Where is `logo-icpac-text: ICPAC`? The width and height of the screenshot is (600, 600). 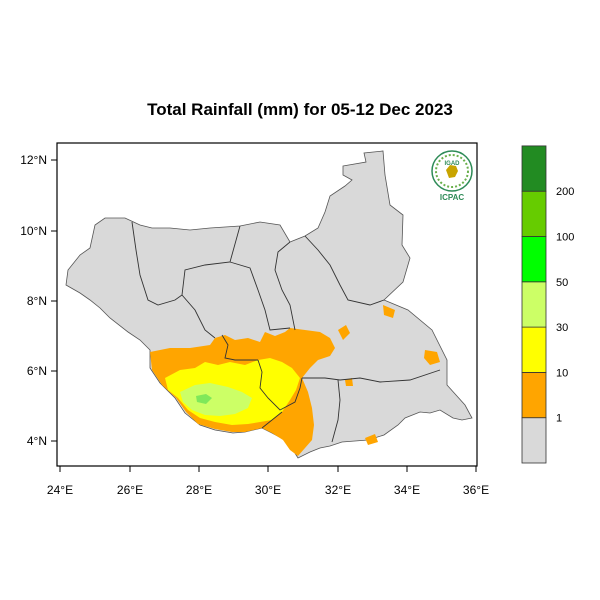
logo-icpac-text: ICPAC is located at coordinates (452, 197).